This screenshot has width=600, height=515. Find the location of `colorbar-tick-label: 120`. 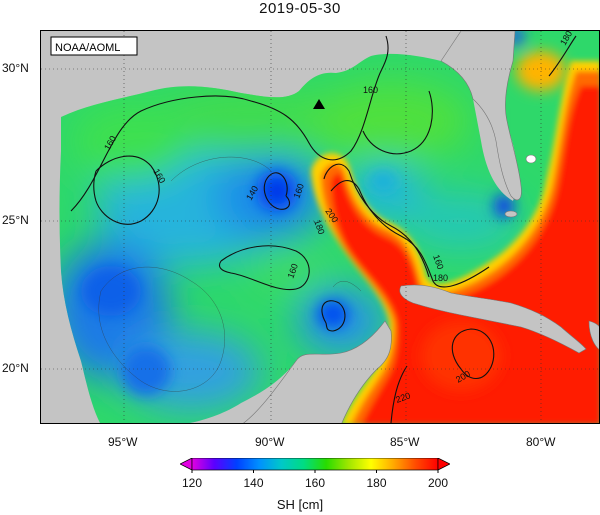

colorbar-tick-label: 120 is located at coordinates (192, 483).